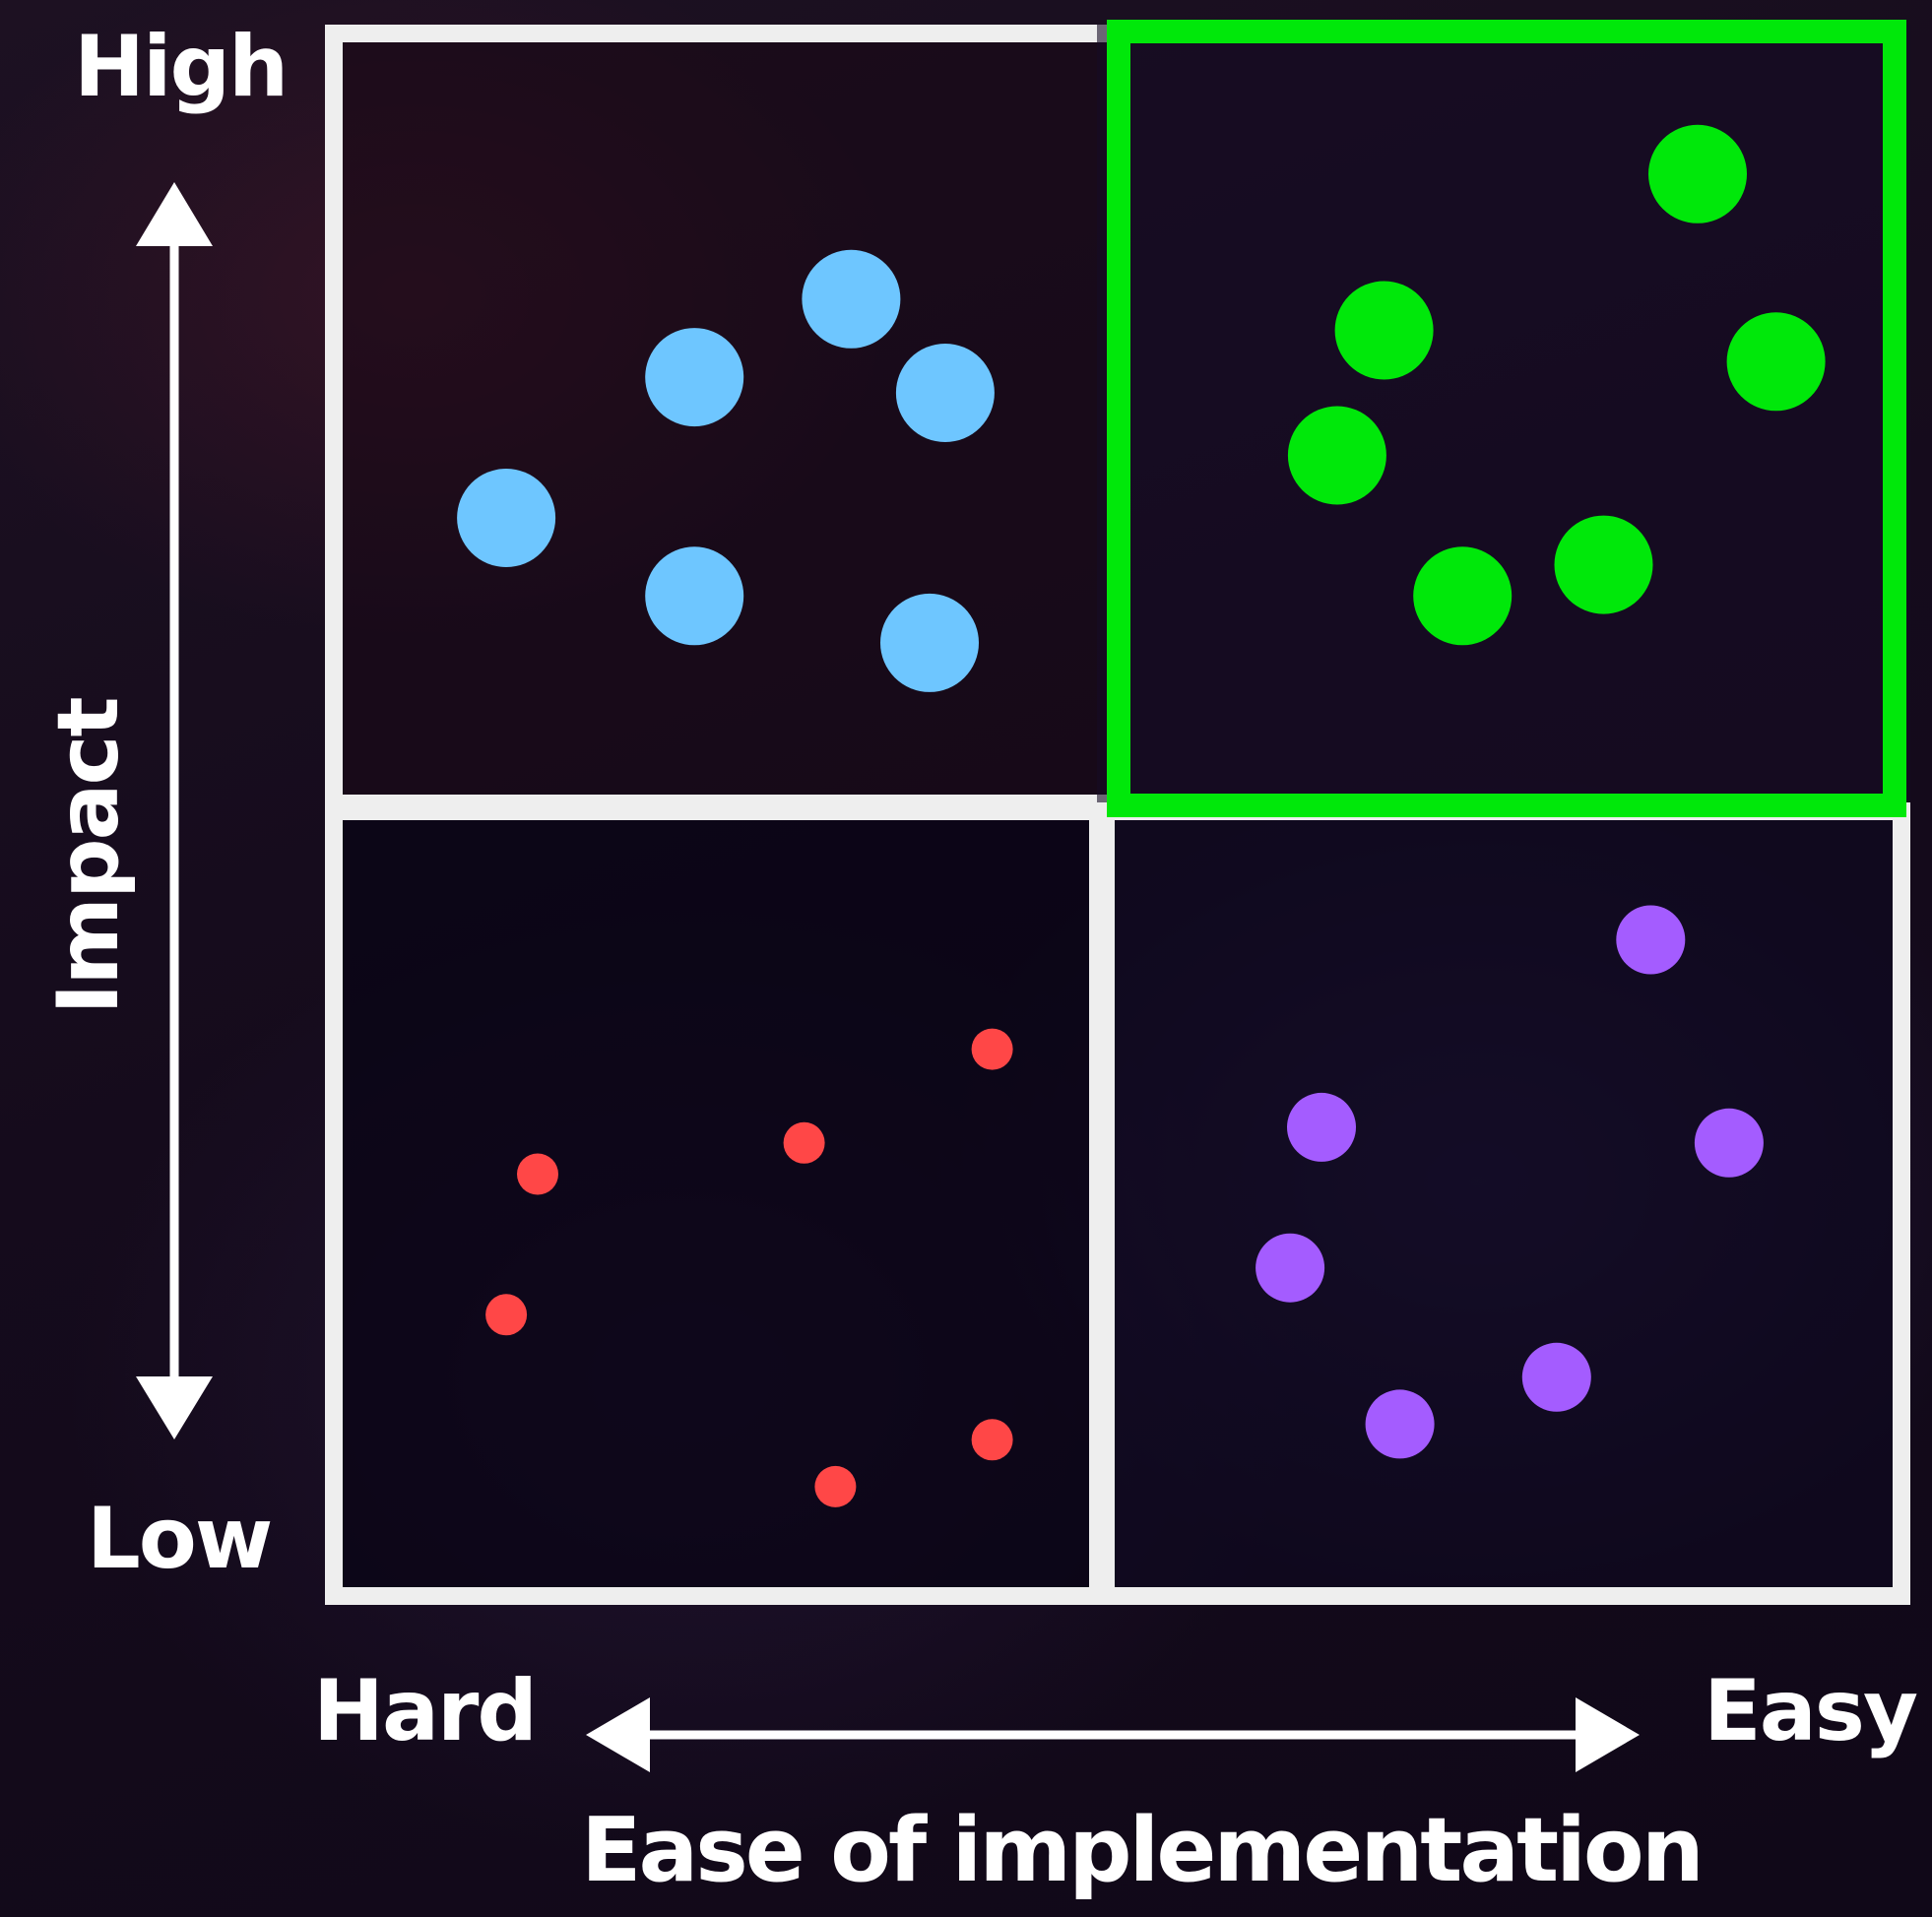  Describe the element at coordinates (1143, 1850) in the screenshot. I see `x-axis-title: Ease of implementation` at that location.